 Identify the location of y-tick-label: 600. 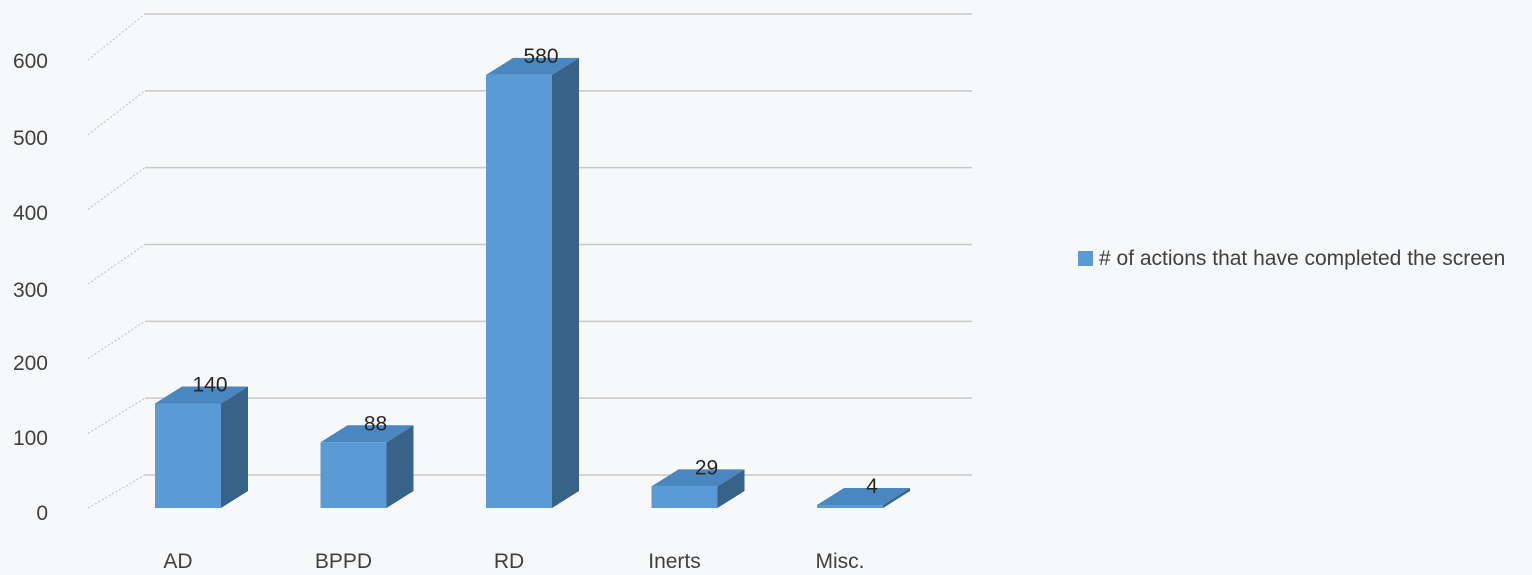
(30, 61).